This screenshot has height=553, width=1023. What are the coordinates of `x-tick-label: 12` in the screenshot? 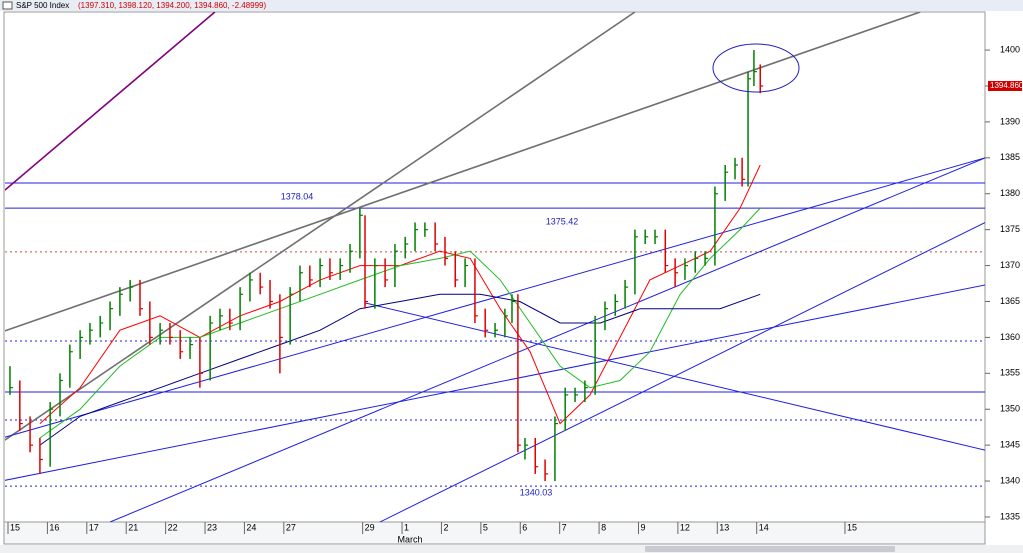 It's located at (685, 527).